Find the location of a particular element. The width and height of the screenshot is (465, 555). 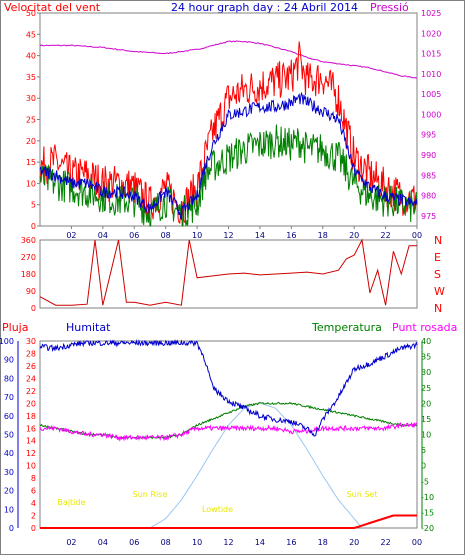

direction-tick-label: 0 is located at coordinates (33, 308).